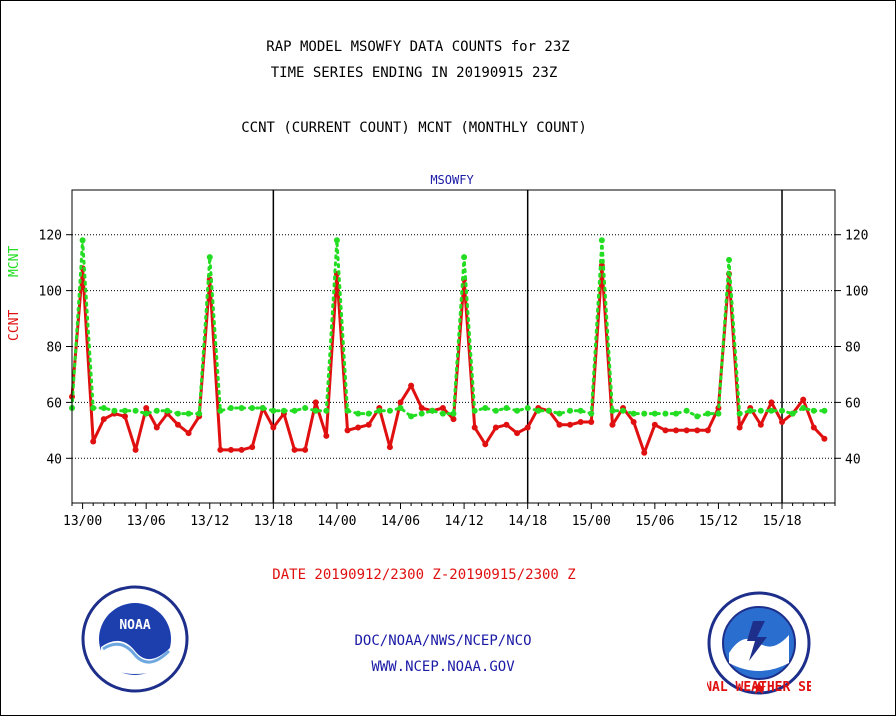 Image resolution: width=896 pixels, height=716 pixels. Describe the element at coordinates (400, 521) in the screenshot. I see `x-tick-label: 14/06` at that location.